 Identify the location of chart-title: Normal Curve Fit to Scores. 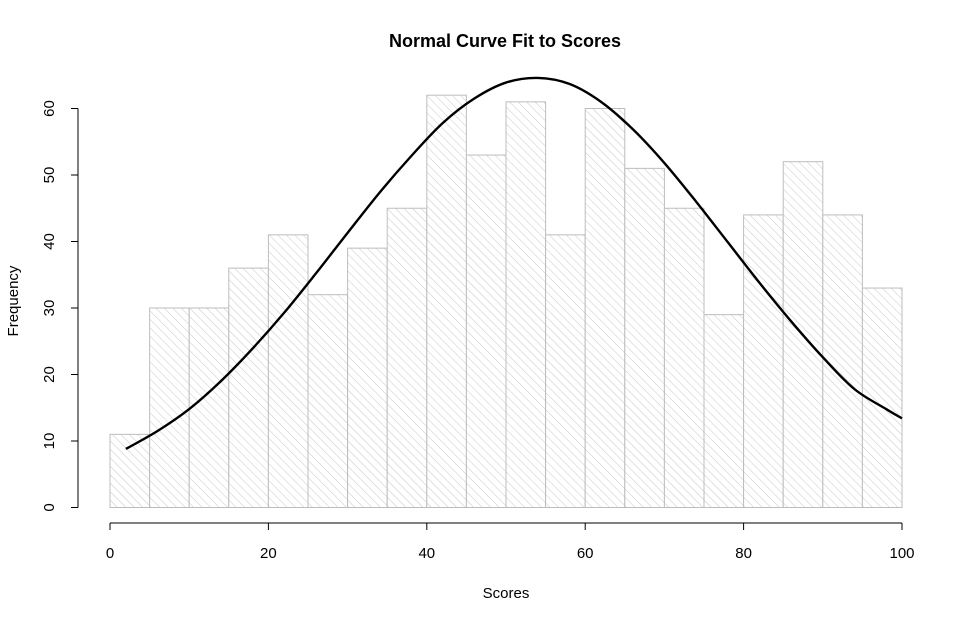
(505, 41).